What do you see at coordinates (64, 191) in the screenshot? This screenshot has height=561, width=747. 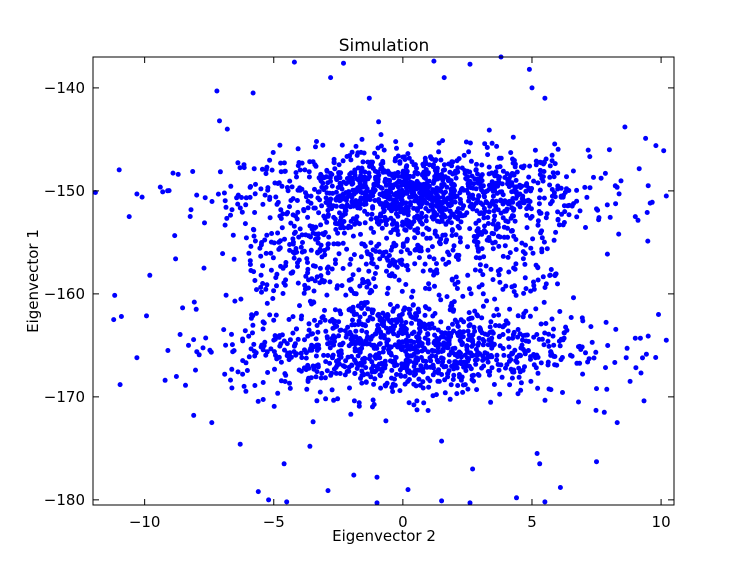 I see `y-tick-label: −150` at bounding box center [64, 191].